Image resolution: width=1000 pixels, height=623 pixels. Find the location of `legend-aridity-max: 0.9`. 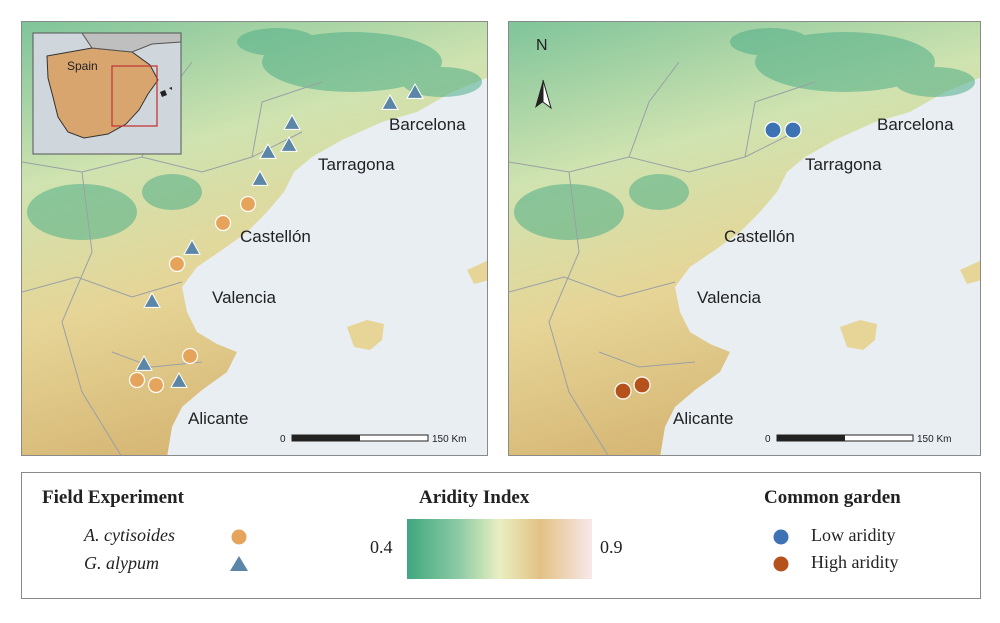

legend-aridity-max: 0.9 is located at coordinates (611, 547).